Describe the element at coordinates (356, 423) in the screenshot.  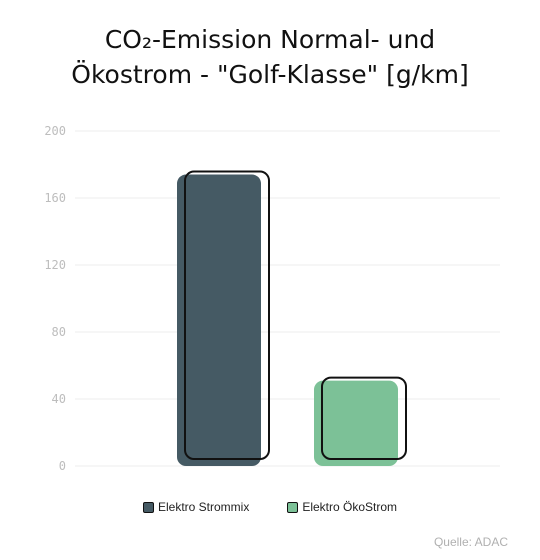
I see `bar-oekostrom-fill` at that location.